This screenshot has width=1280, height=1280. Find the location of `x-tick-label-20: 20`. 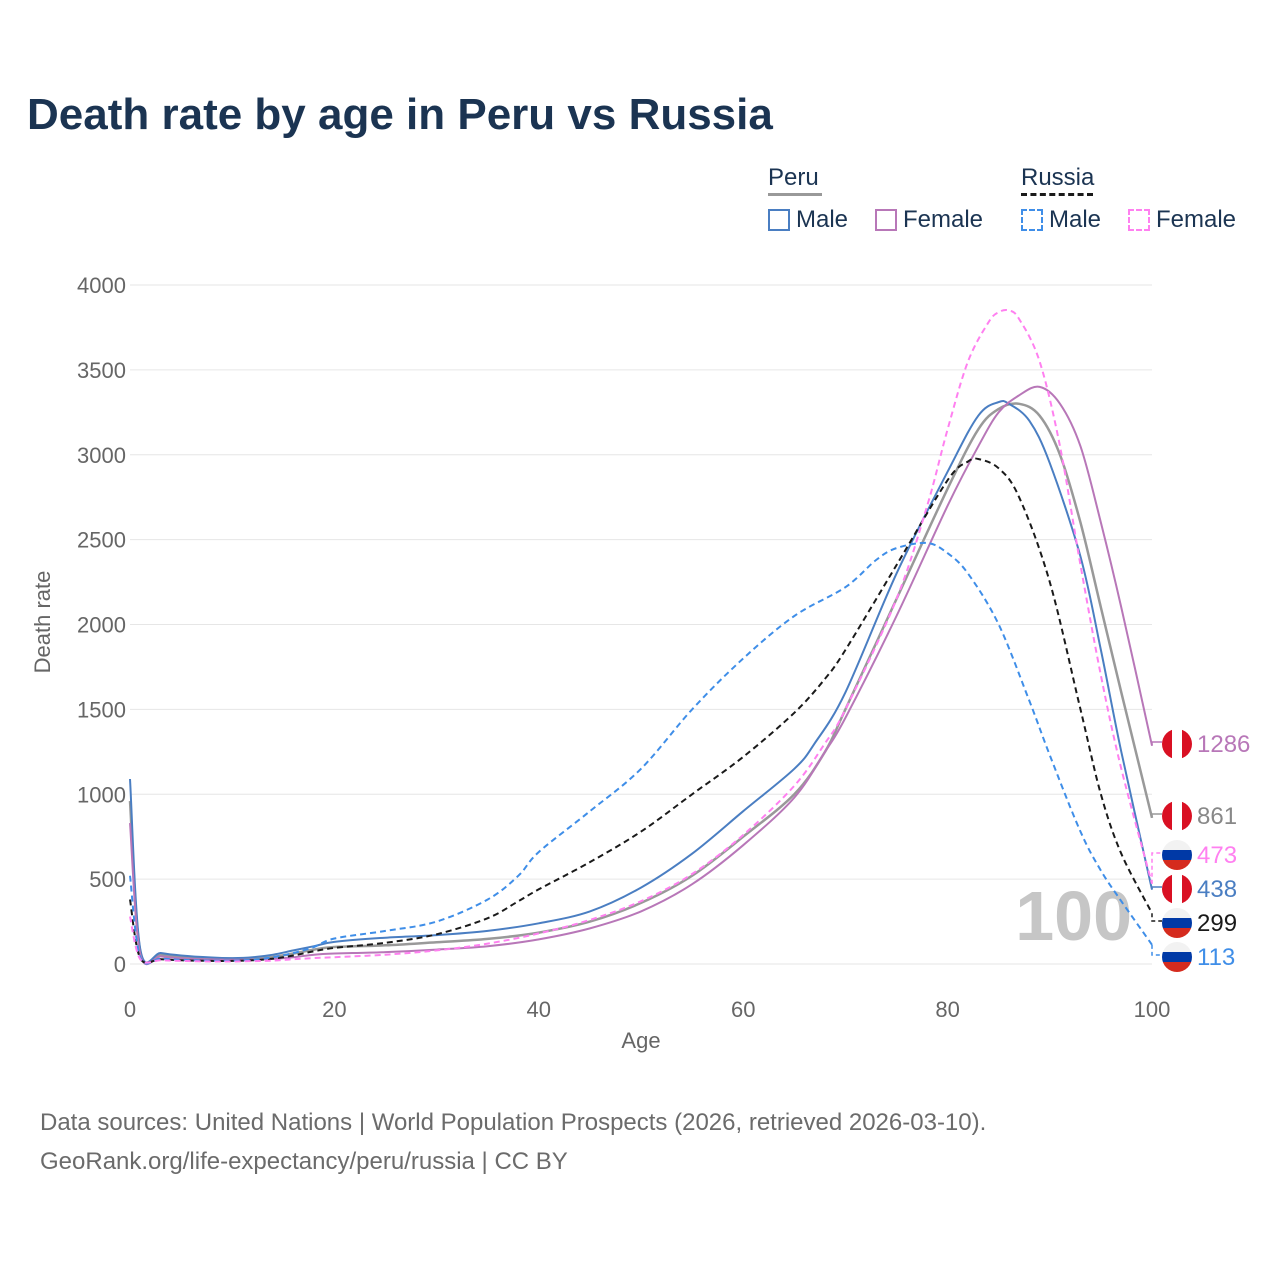

x-tick-label-20: 20 is located at coordinates (334, 1009).